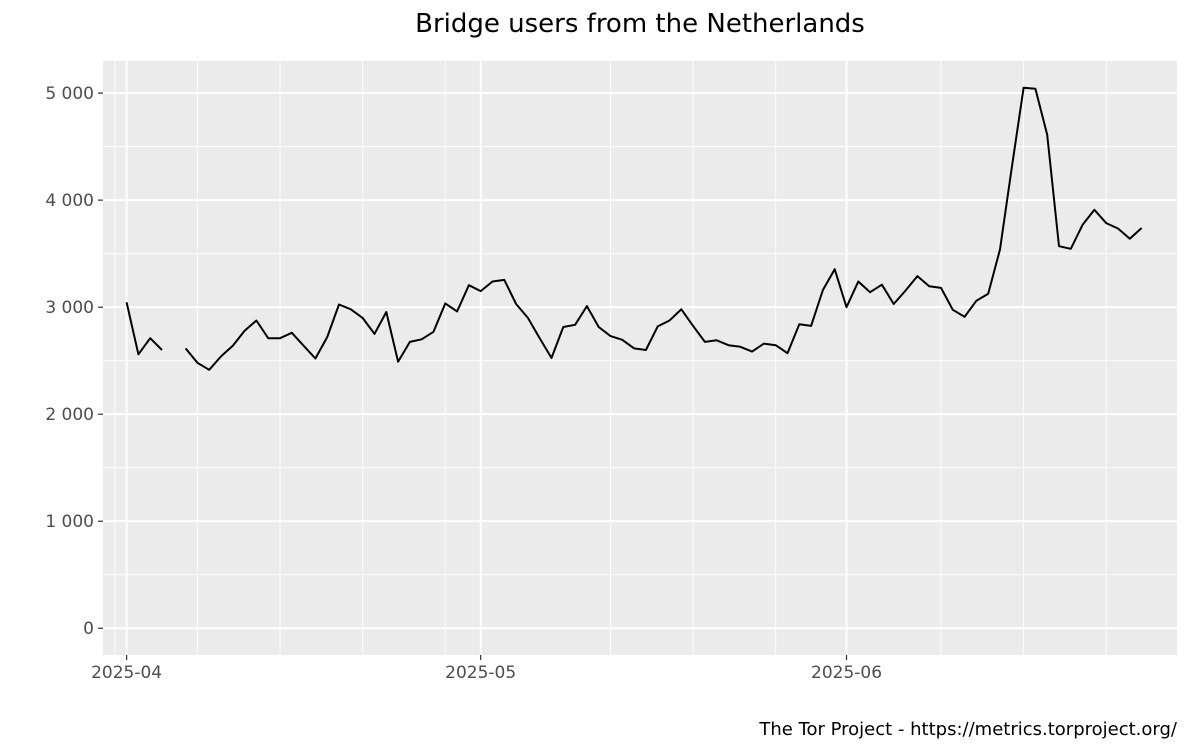  What do you see at coordinates (126, 673) in the screenshot?
I see `x-tick-label: 2025-04` at bounding box center [126, 673].